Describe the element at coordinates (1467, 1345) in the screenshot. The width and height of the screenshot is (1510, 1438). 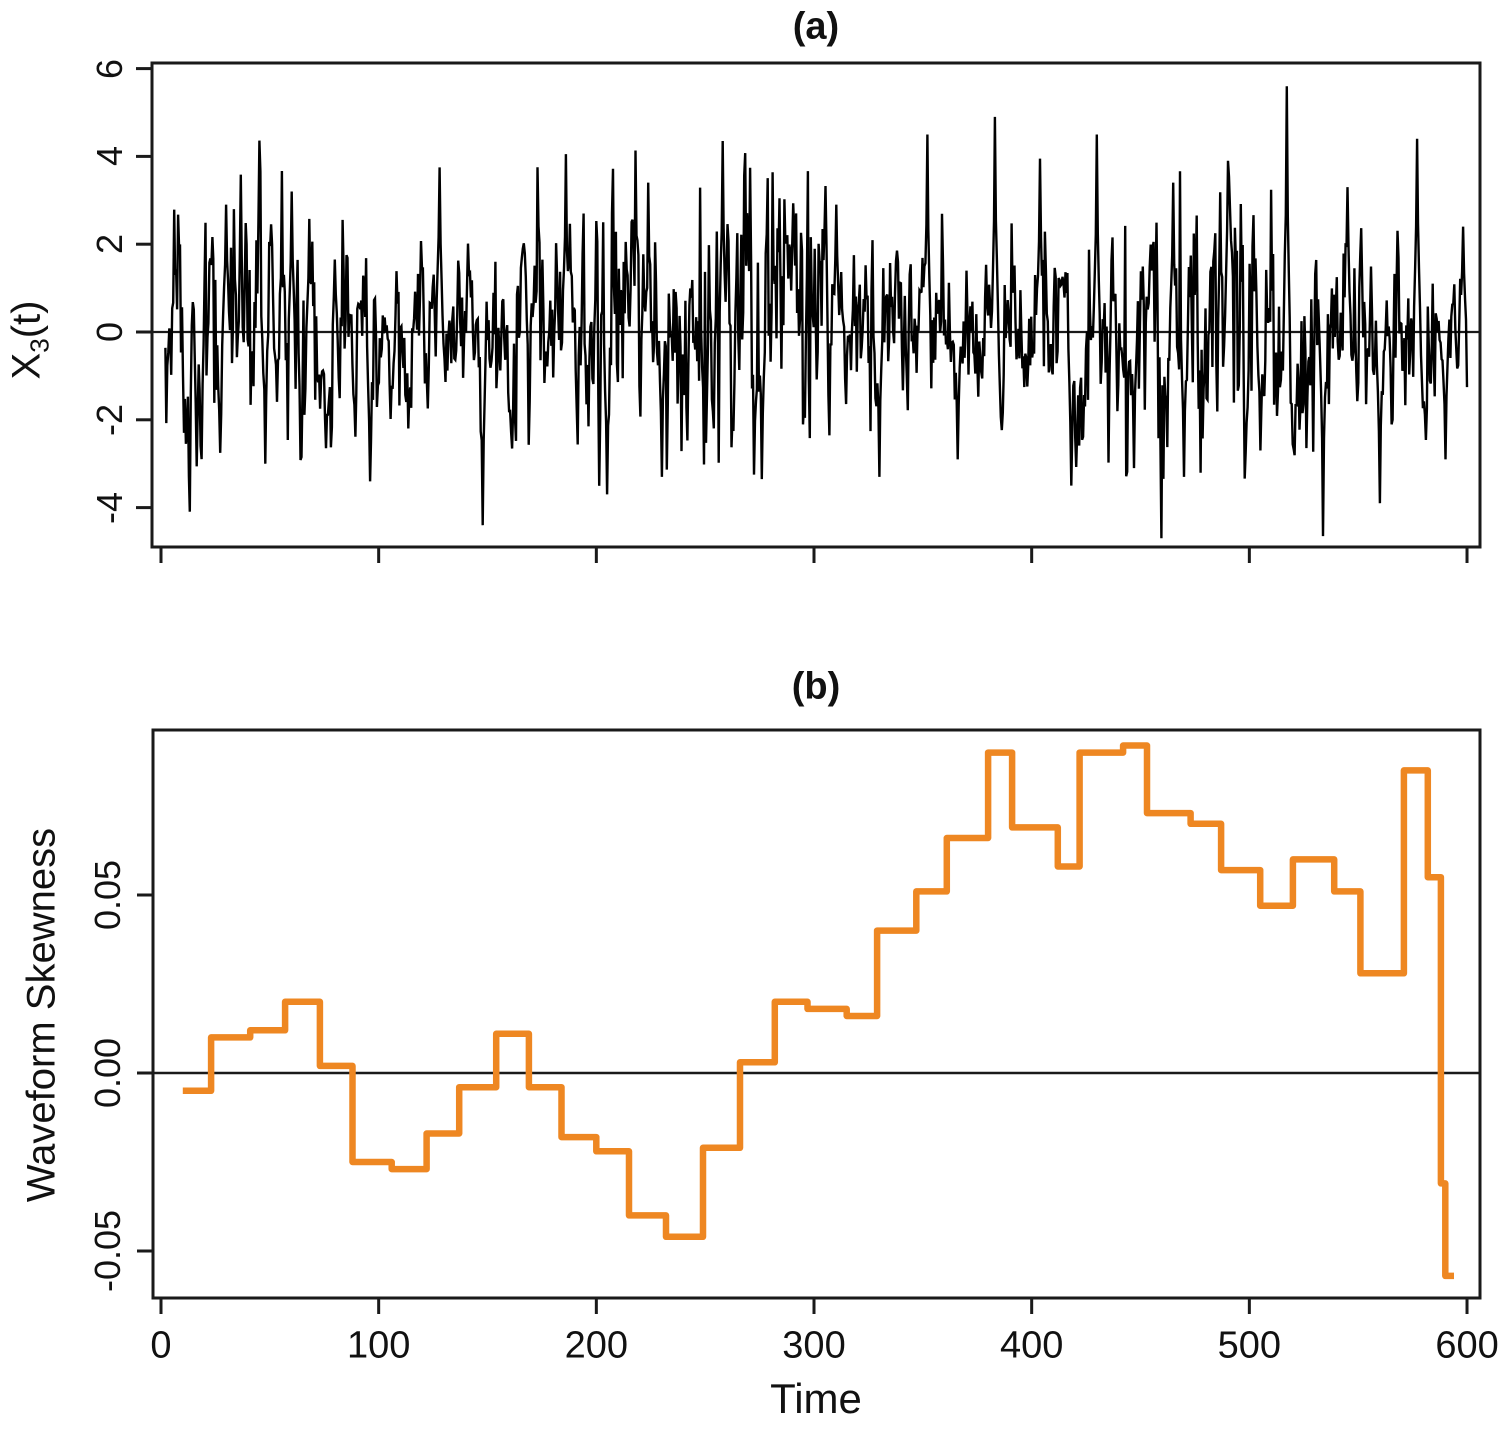
I see `x-tick-label: 600` at that location.